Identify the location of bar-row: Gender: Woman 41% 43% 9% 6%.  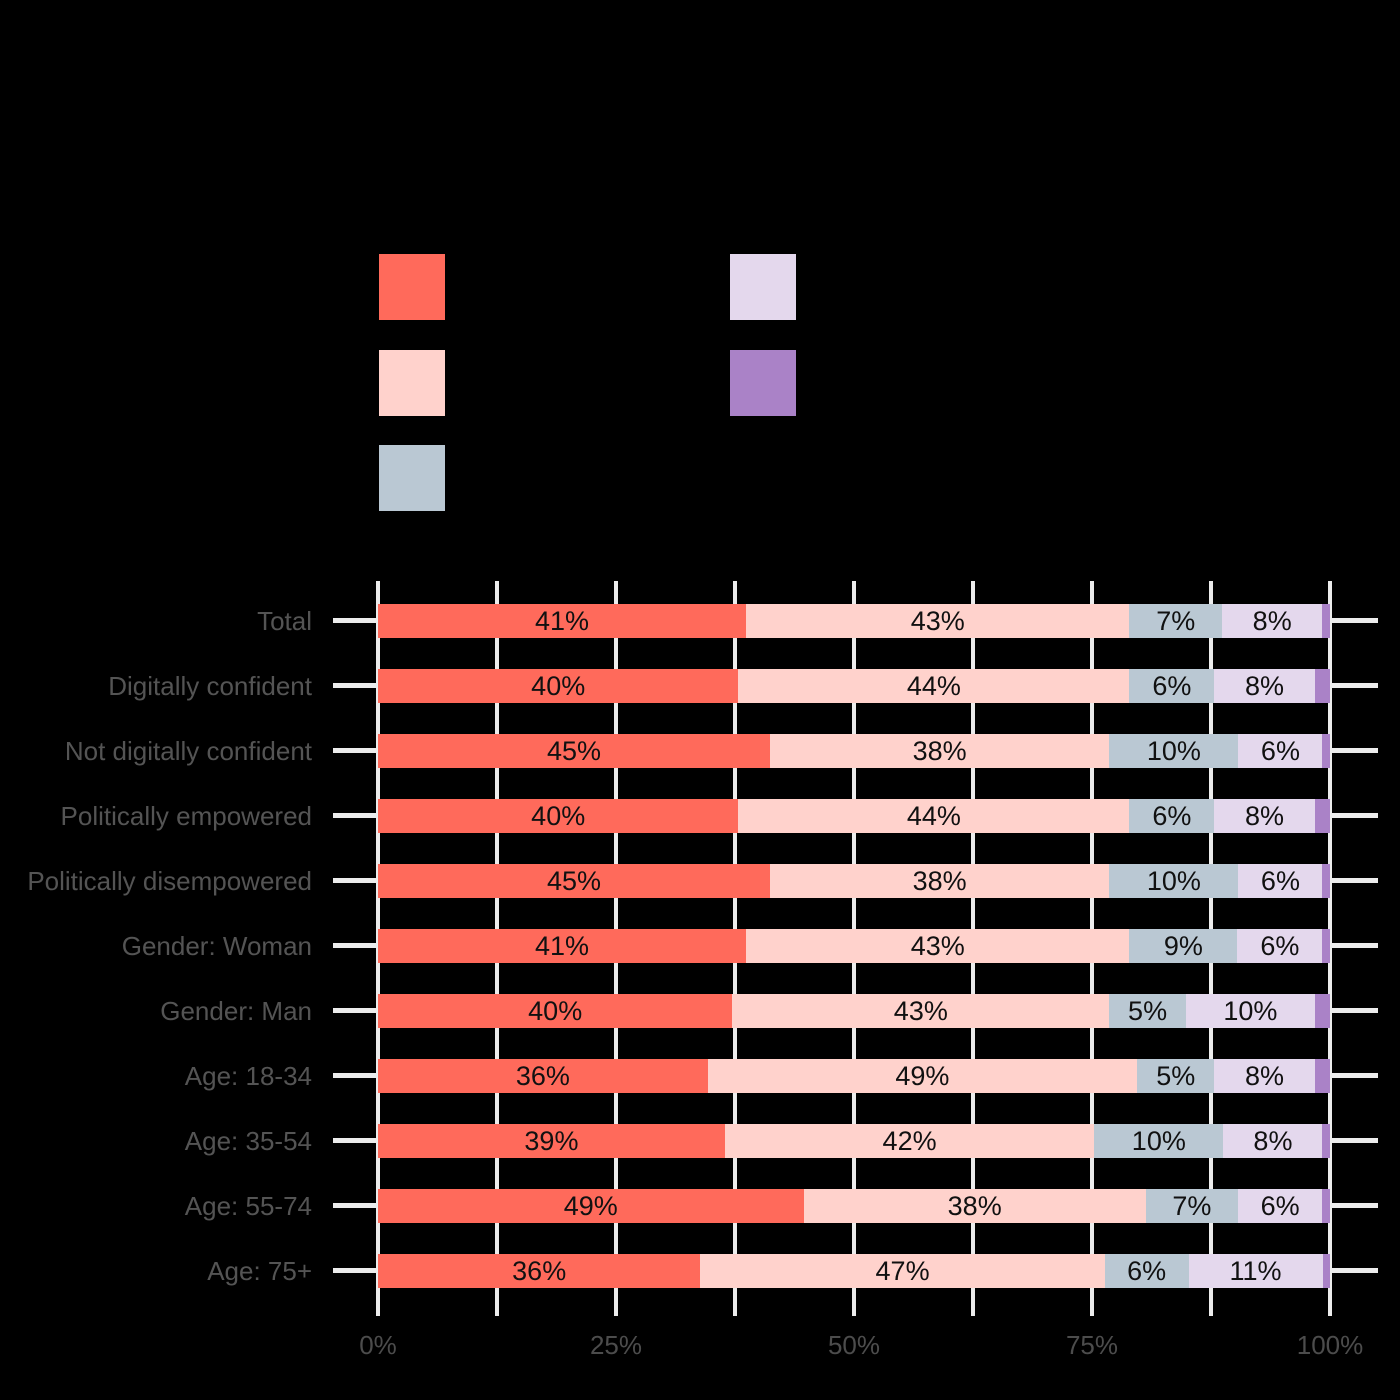
(700, 946).